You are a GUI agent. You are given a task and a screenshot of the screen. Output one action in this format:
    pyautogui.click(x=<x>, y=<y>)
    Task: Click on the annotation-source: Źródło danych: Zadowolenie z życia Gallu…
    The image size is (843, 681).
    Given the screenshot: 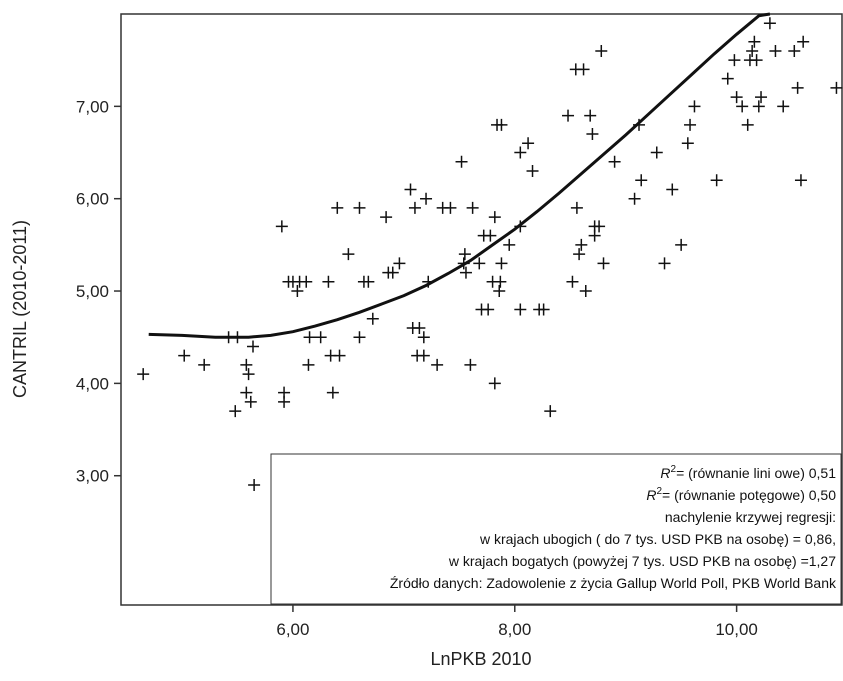 What is the action you would take?
    pyautogui.click(x=613, y=583)
    